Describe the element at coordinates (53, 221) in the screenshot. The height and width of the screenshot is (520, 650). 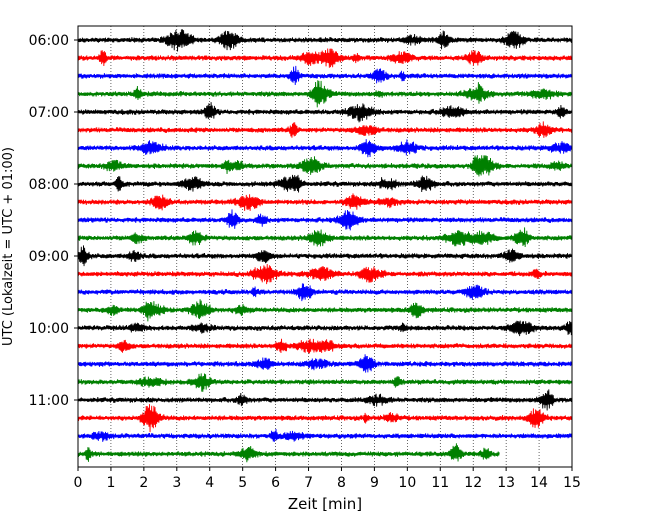
I see `y-axis-ticks: 06:00 07:00 08:00 09:00 10:00 11:00` at that location.